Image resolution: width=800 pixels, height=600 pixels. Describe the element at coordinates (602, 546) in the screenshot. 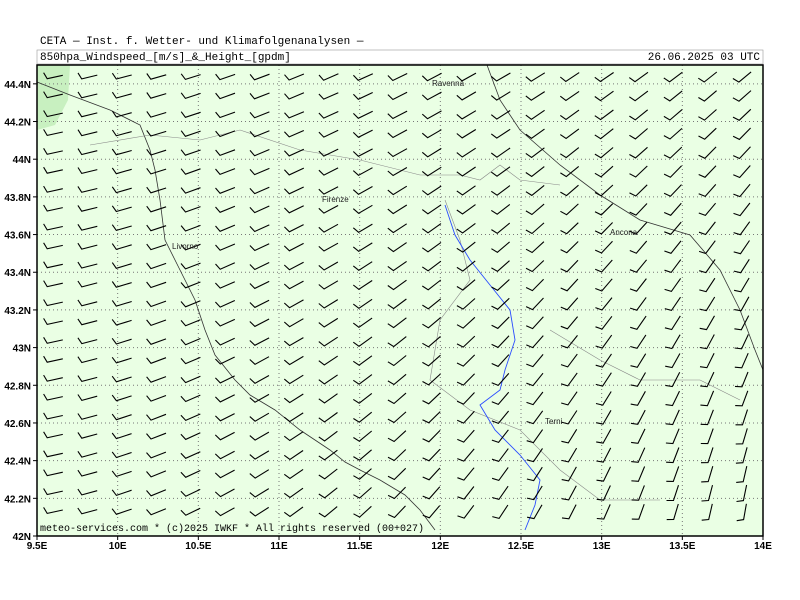

I see `x-tick-label: 13E` at that location.